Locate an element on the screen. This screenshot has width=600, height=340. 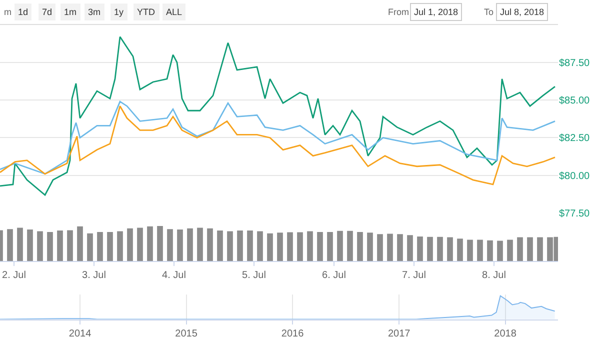
x-tick-label: 8. Jul is located at coordinates (494, 276).